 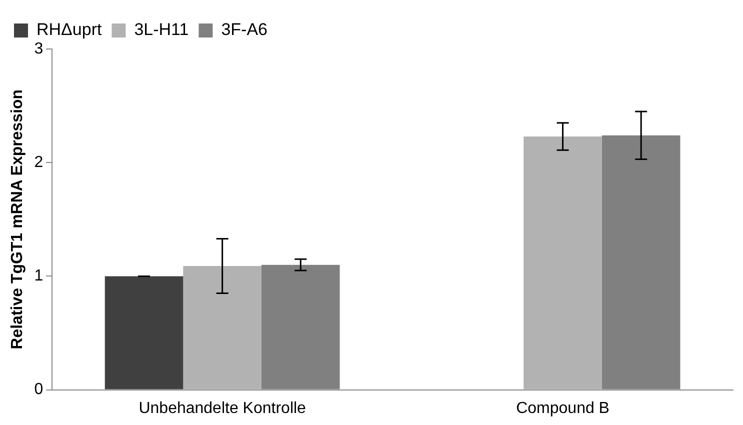 What do you see at coordinates (39, 49) in the screenshot?
I see `y-tick-label: 3` at bounding box center [39, 49].